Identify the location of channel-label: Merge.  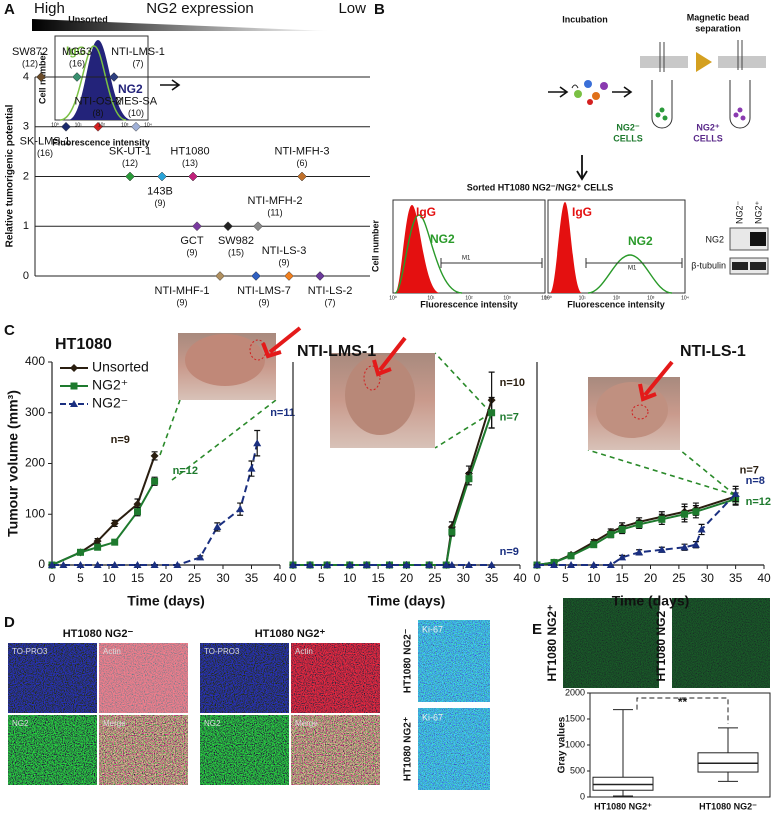
(306, 723).